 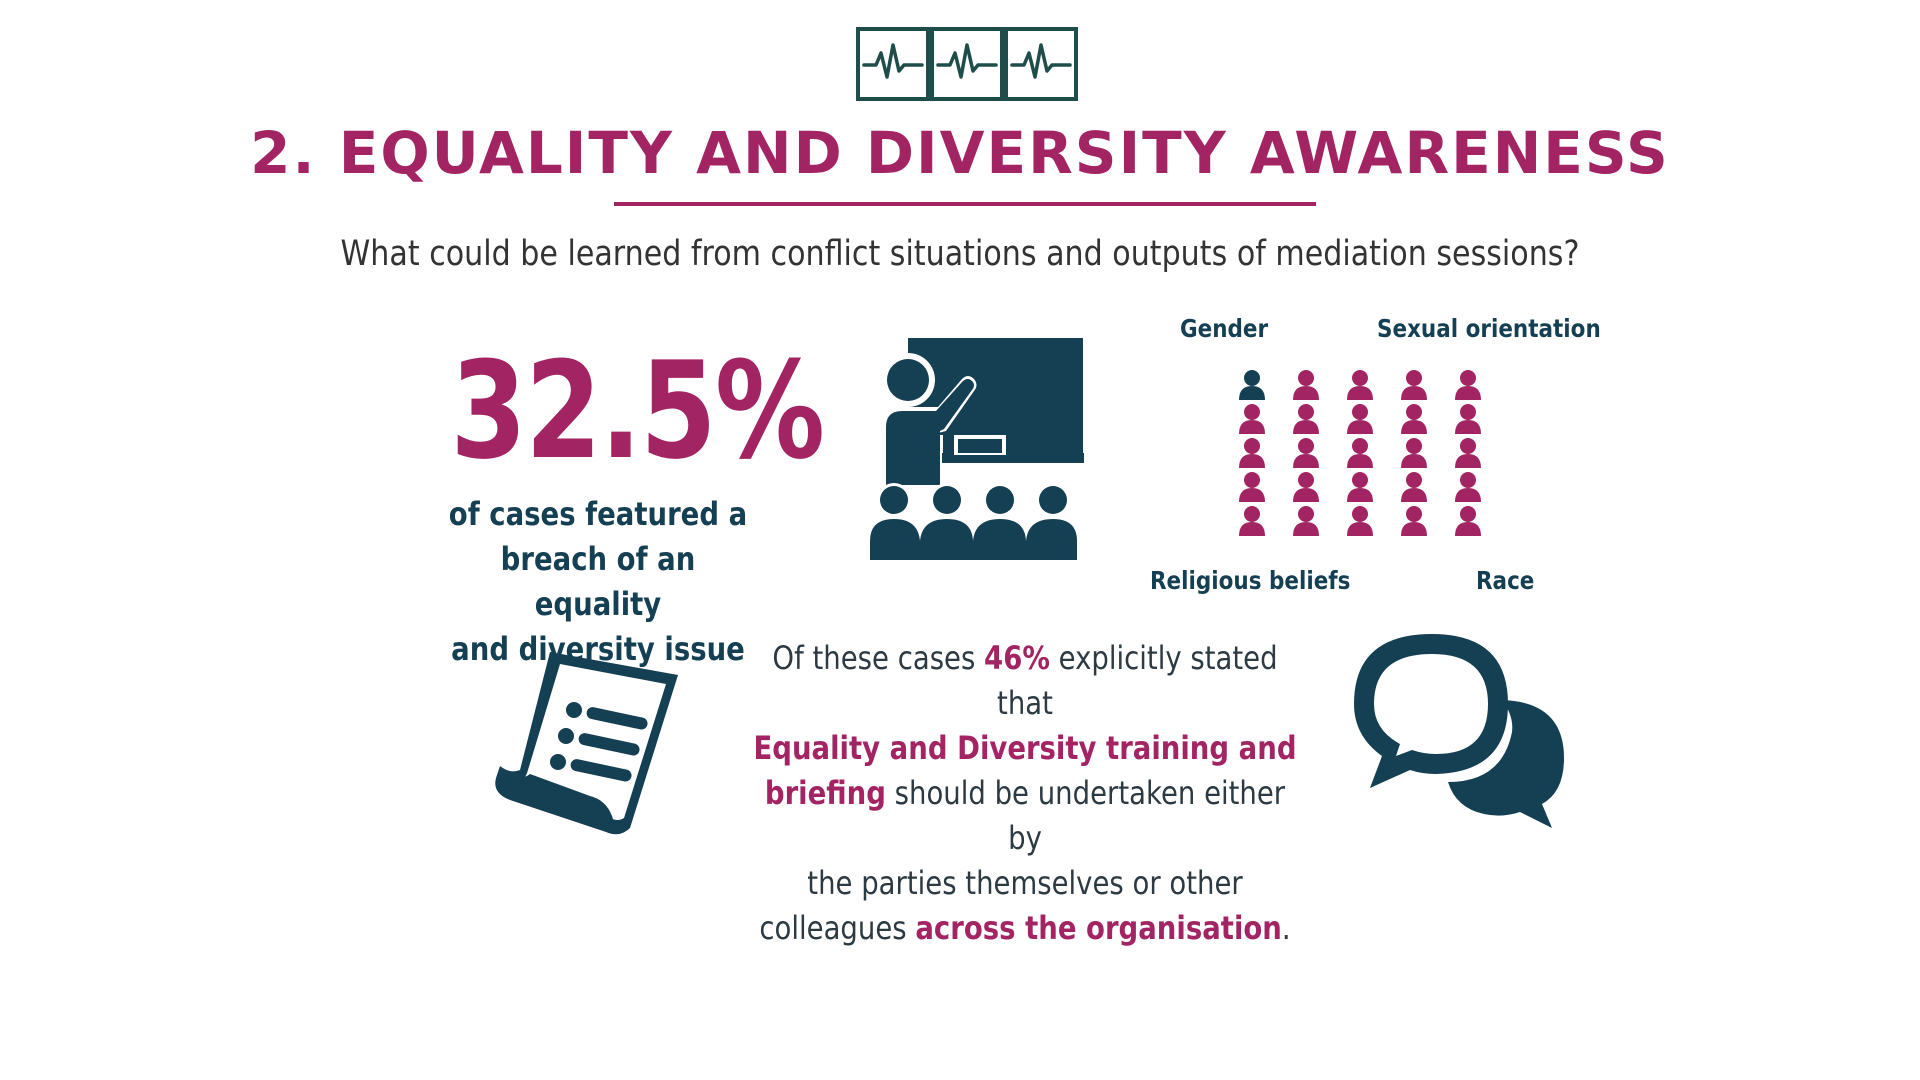 I want to click on stat-caption-line: of cases featured a, so click(x=598, y=514).